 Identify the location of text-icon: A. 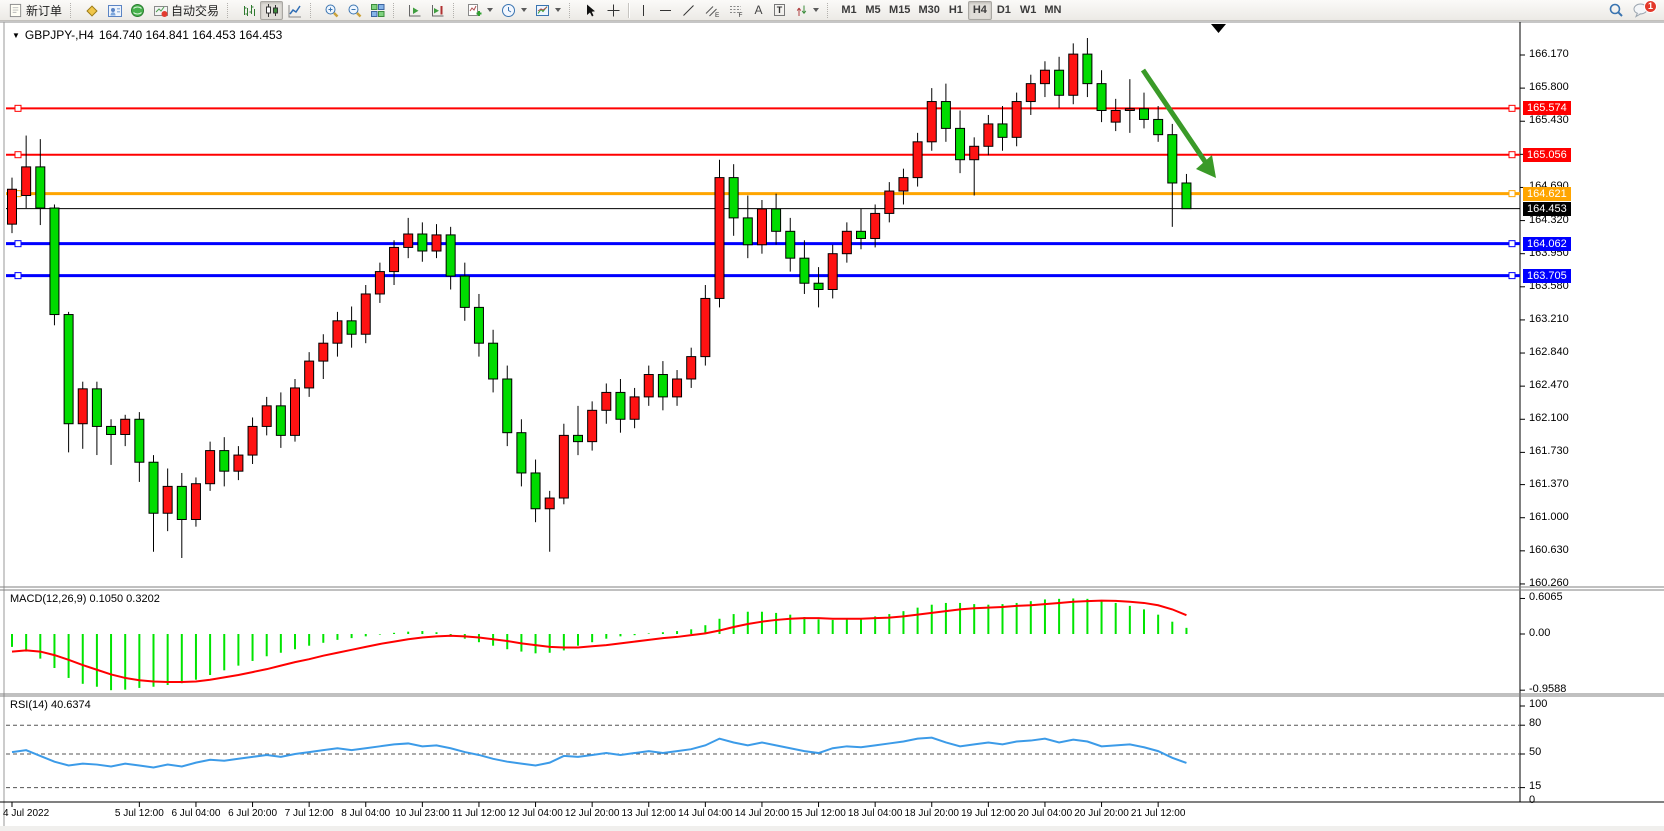
(758, 10).